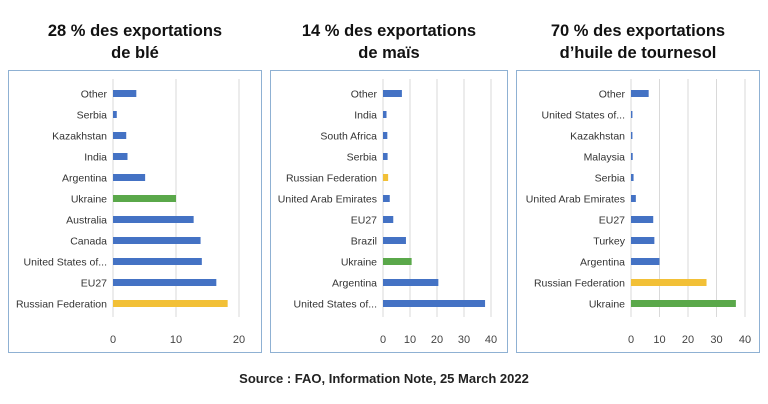 The width and height of the screenshot is (768, 404). What do you see at coordinates (364, 242) in the screenshot?
I see `category-label: Brazil` at bounding box center [364, 242].